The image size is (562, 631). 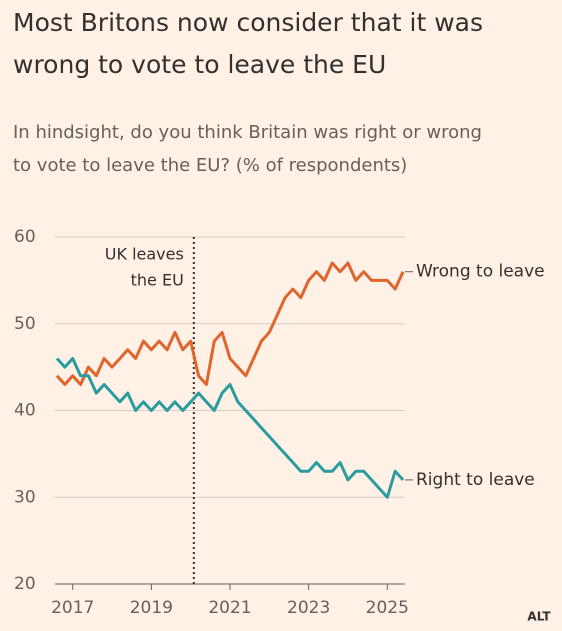 What do you see at coordinates (25, 411) in the screenshot?
I see `y-tick-label: 40` at bounding box center [25, 411].